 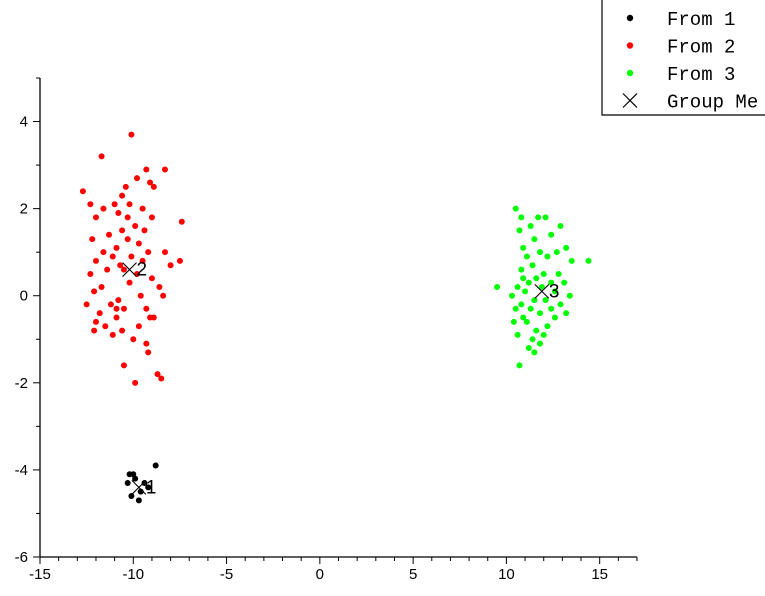 I want to click on x-tick-label: 10, so click(x=506, y=574).